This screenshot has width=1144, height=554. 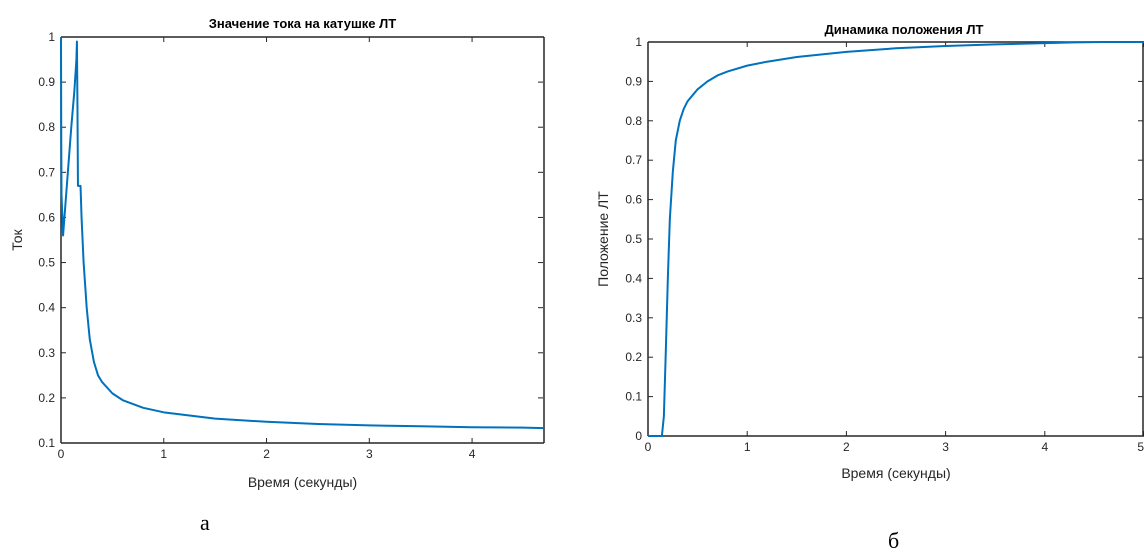 What do you see at coordinates (205, 522) in the screenshot?
I see `caption-a: а` at bounding box center [205, 522].